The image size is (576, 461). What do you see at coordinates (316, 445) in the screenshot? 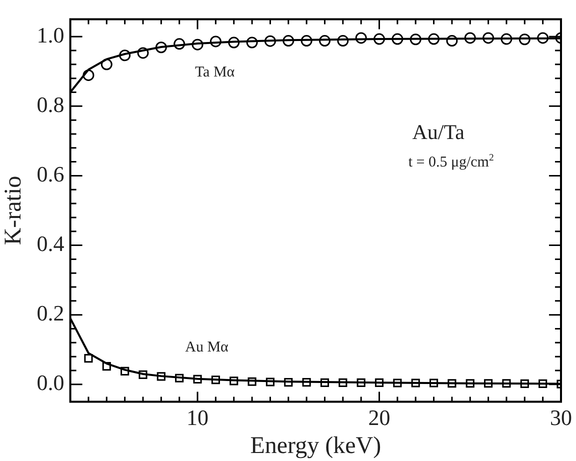
I see `x-axis-title: Energy (keV)` at bounding box center [316, 445].